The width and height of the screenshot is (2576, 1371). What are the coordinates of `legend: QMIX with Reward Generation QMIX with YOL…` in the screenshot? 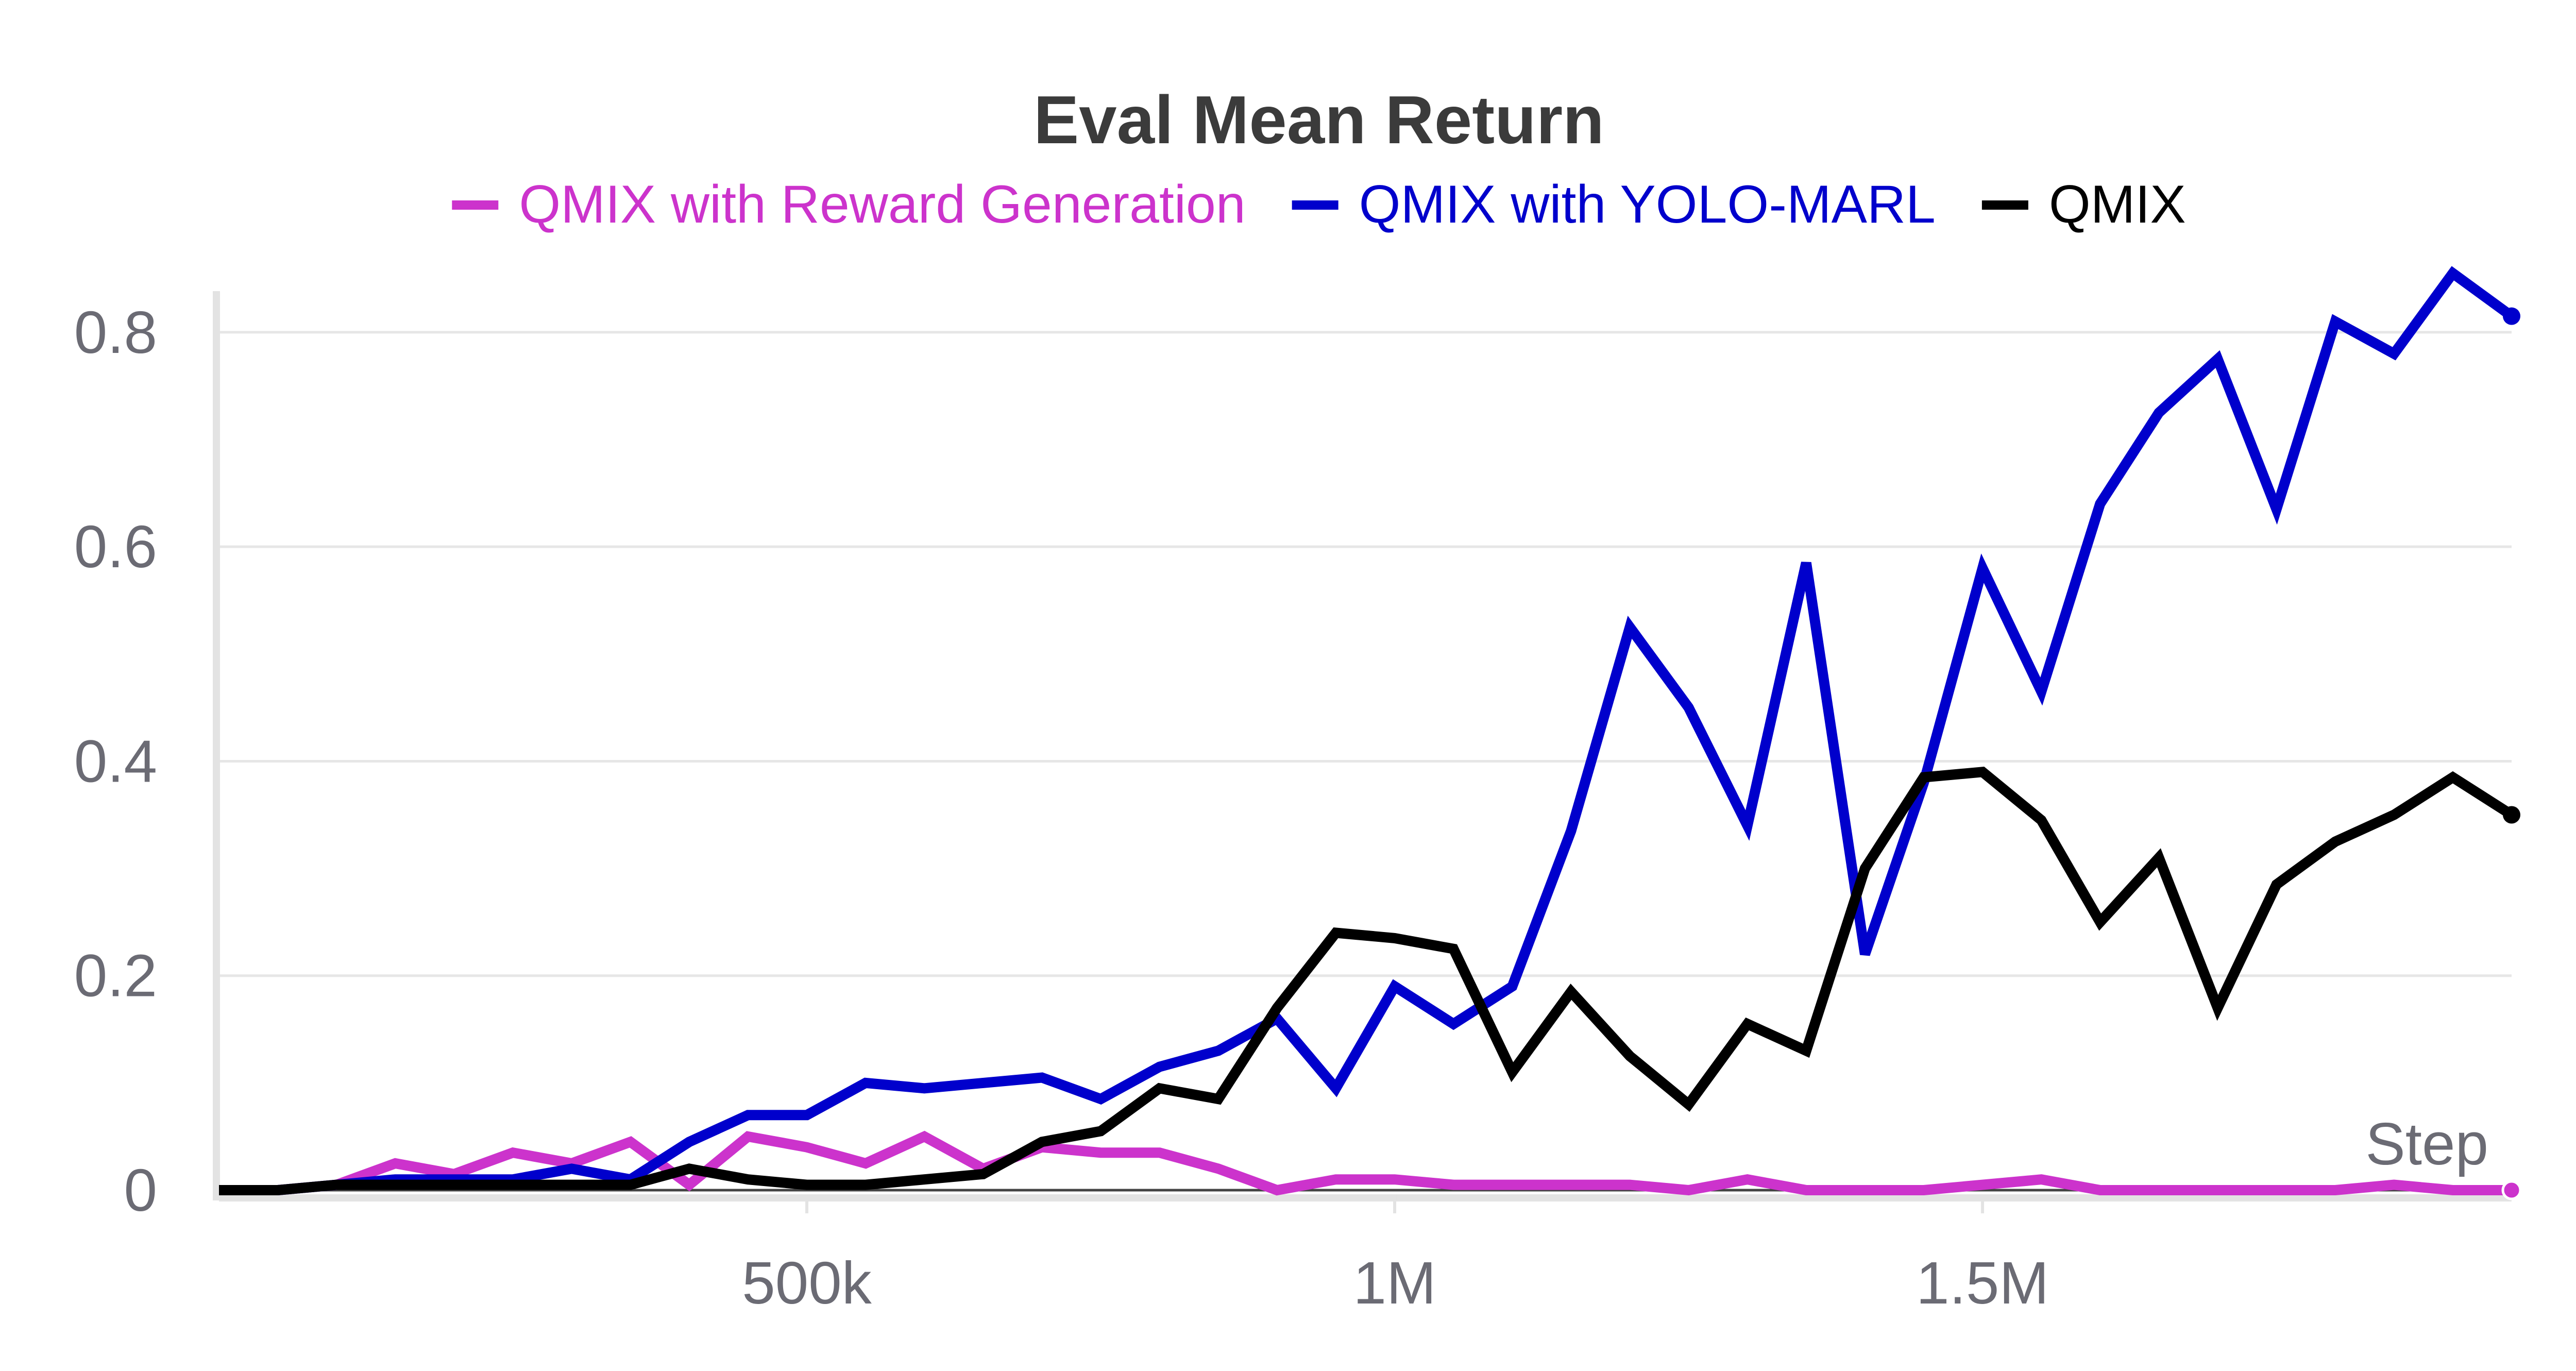 It's located at (1319, 204).